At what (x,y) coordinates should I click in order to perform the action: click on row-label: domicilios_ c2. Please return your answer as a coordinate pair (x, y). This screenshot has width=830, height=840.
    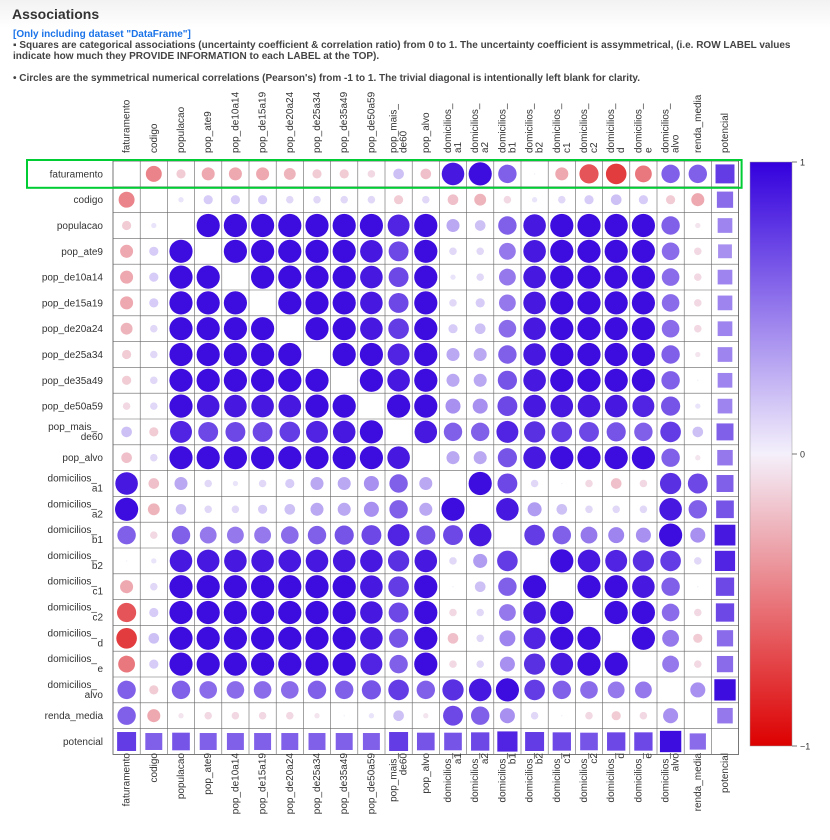
    Looking at the image, I should click on (76, 613).